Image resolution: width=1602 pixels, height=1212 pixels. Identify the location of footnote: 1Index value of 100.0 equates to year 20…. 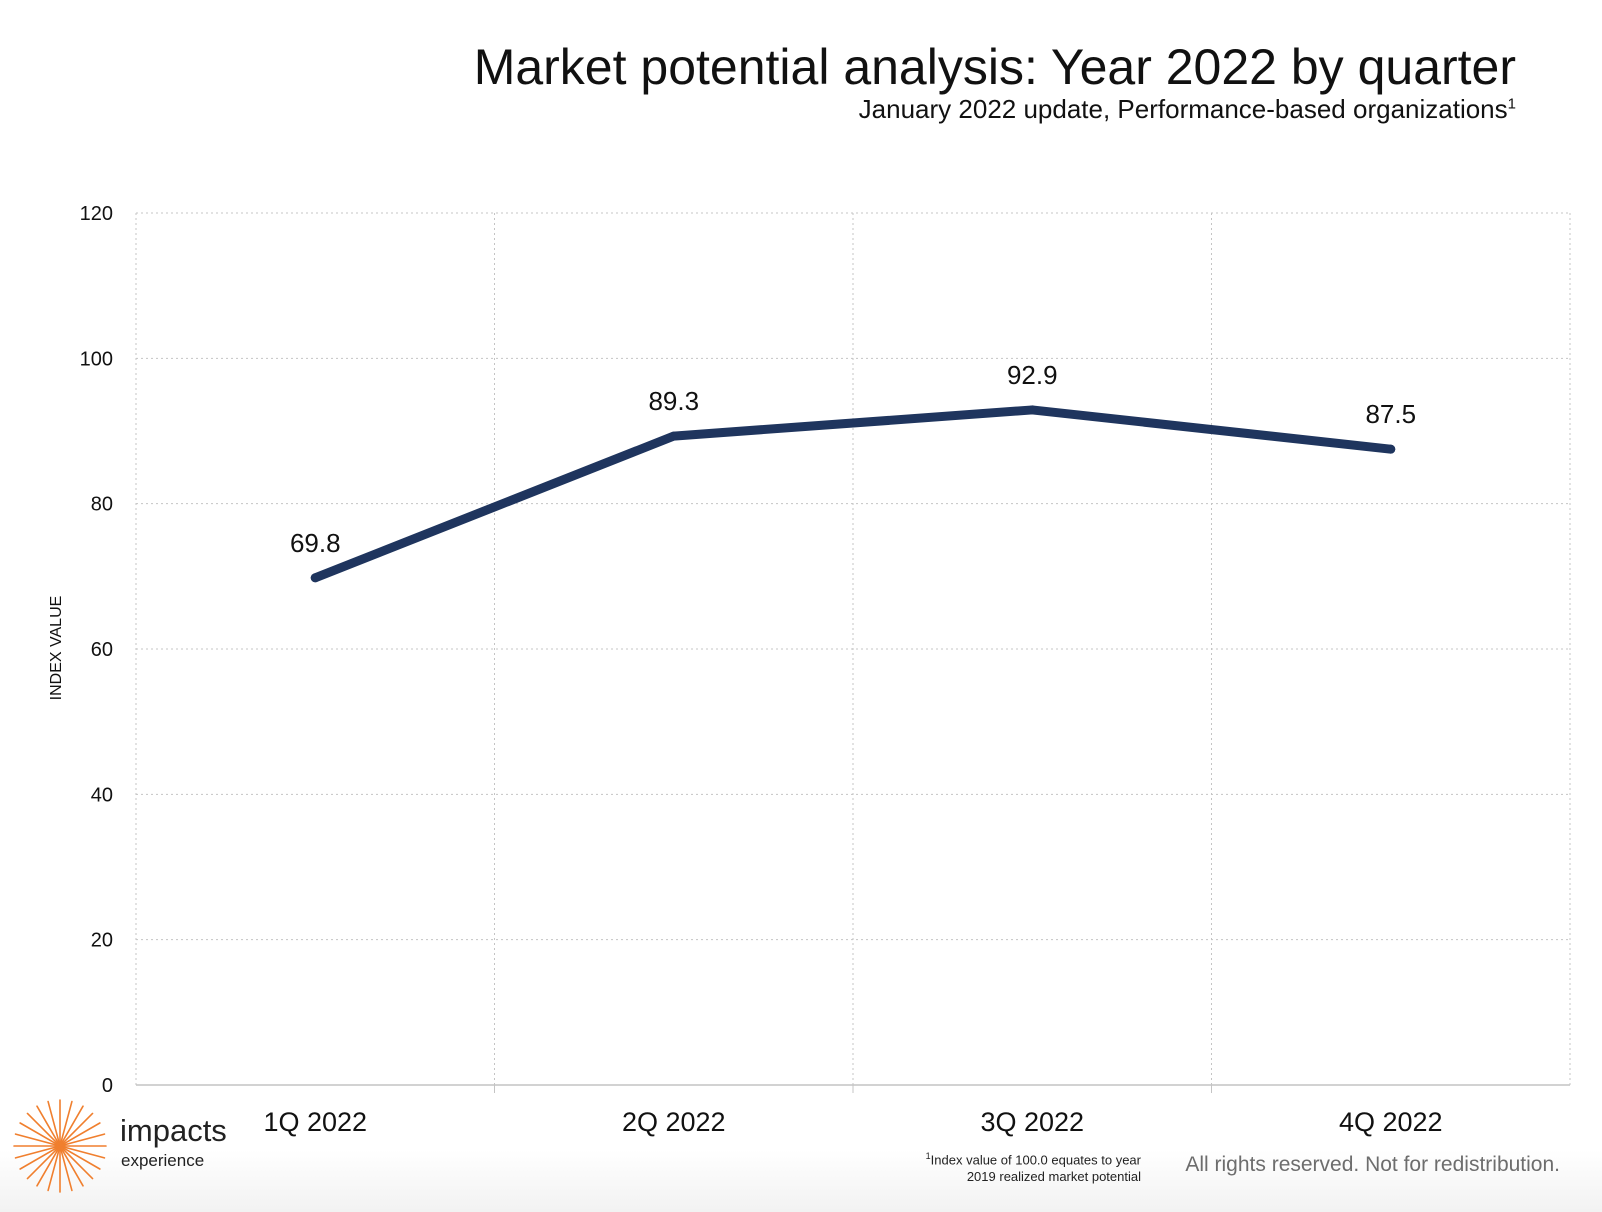
(1021, 1166).